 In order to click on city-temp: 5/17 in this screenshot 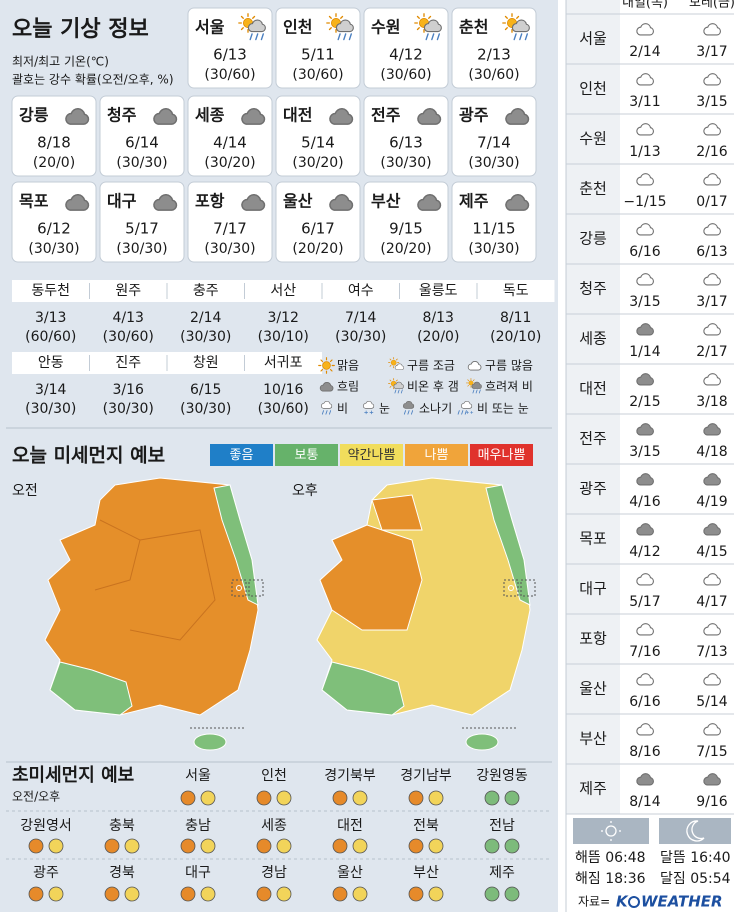, I will do `click(142, 229)`.